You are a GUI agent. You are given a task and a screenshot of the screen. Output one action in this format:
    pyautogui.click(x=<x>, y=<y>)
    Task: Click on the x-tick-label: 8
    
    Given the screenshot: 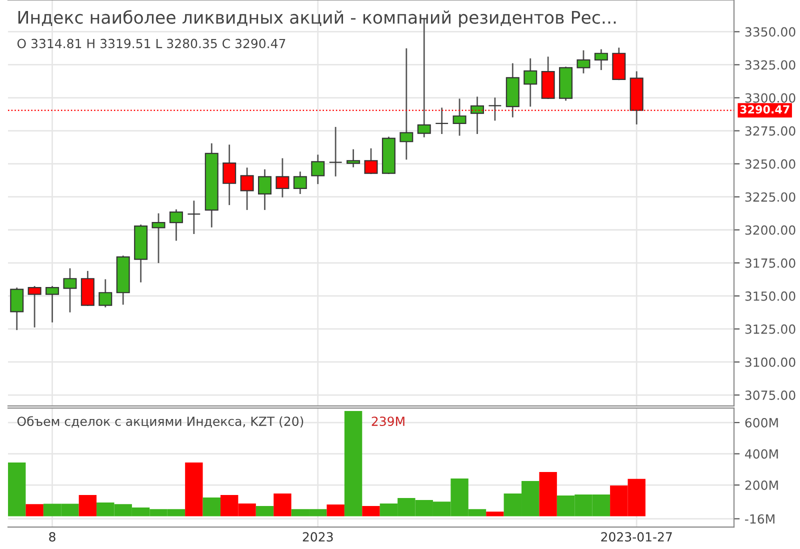 What is the action you would take?
    pyautogui.click(x=52, y=537)
    